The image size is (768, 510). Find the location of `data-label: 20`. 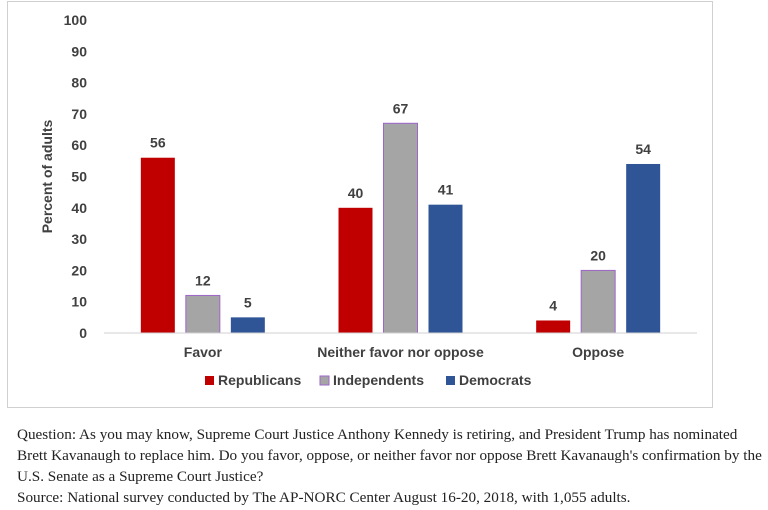

data-label: 20 is located at coordinates (598, 255).